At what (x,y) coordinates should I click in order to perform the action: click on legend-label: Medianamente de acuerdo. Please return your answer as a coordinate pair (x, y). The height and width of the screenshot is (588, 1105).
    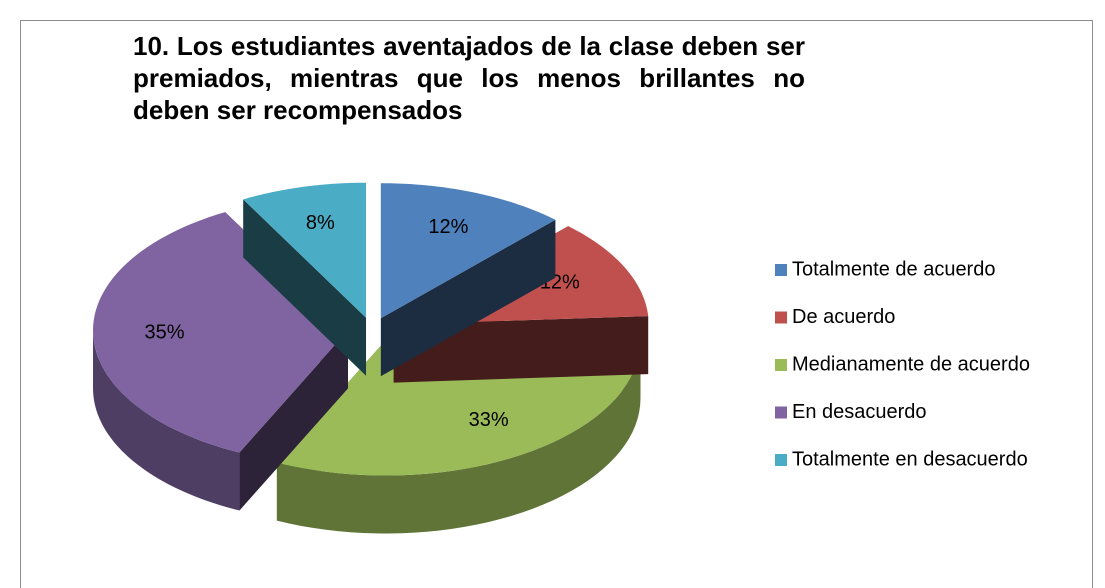
    Looking at the image, I should click on (911, 364).